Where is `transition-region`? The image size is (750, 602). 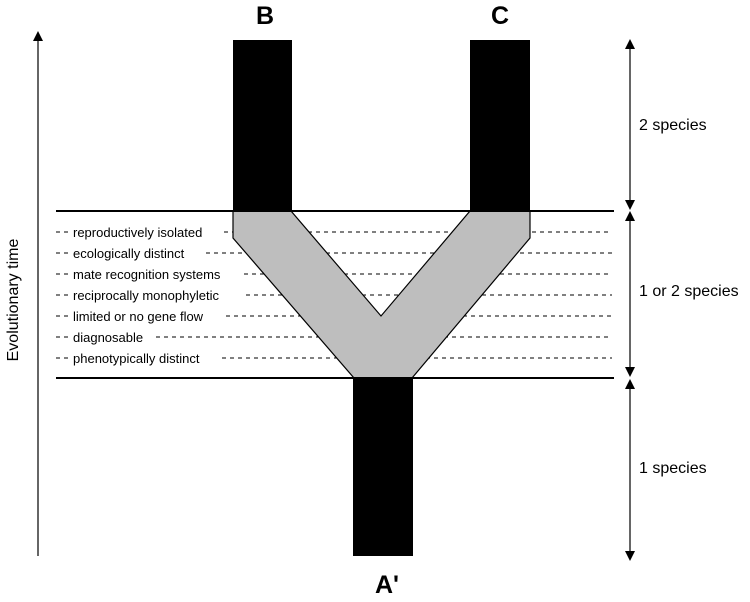
transition-region is located at coordinates (381, 294).